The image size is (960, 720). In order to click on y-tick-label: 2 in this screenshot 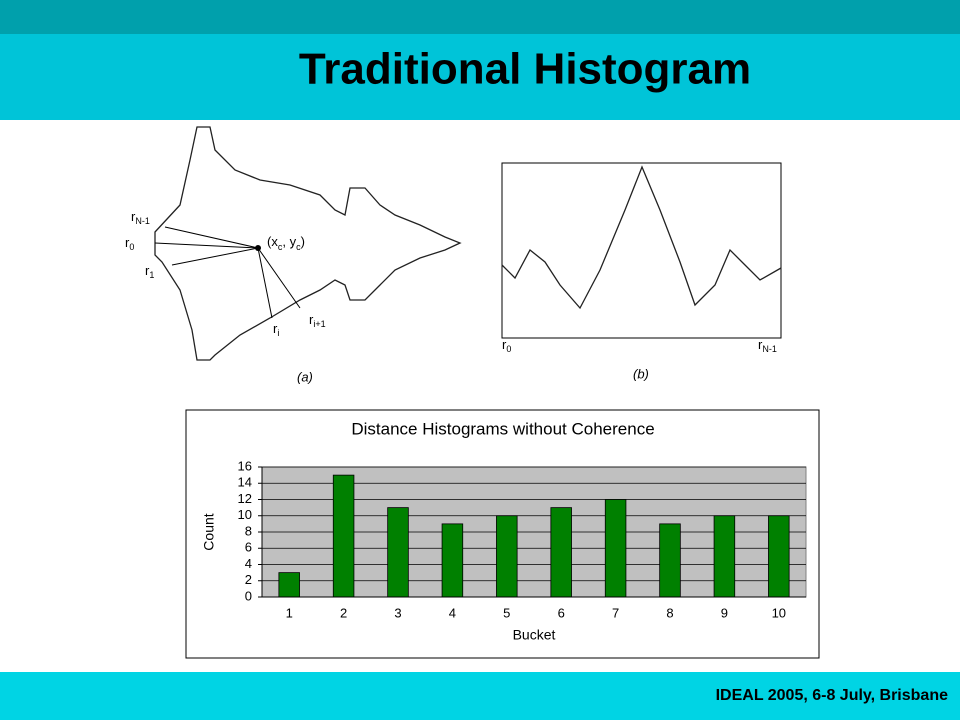, I will do `click(248, 579)`.